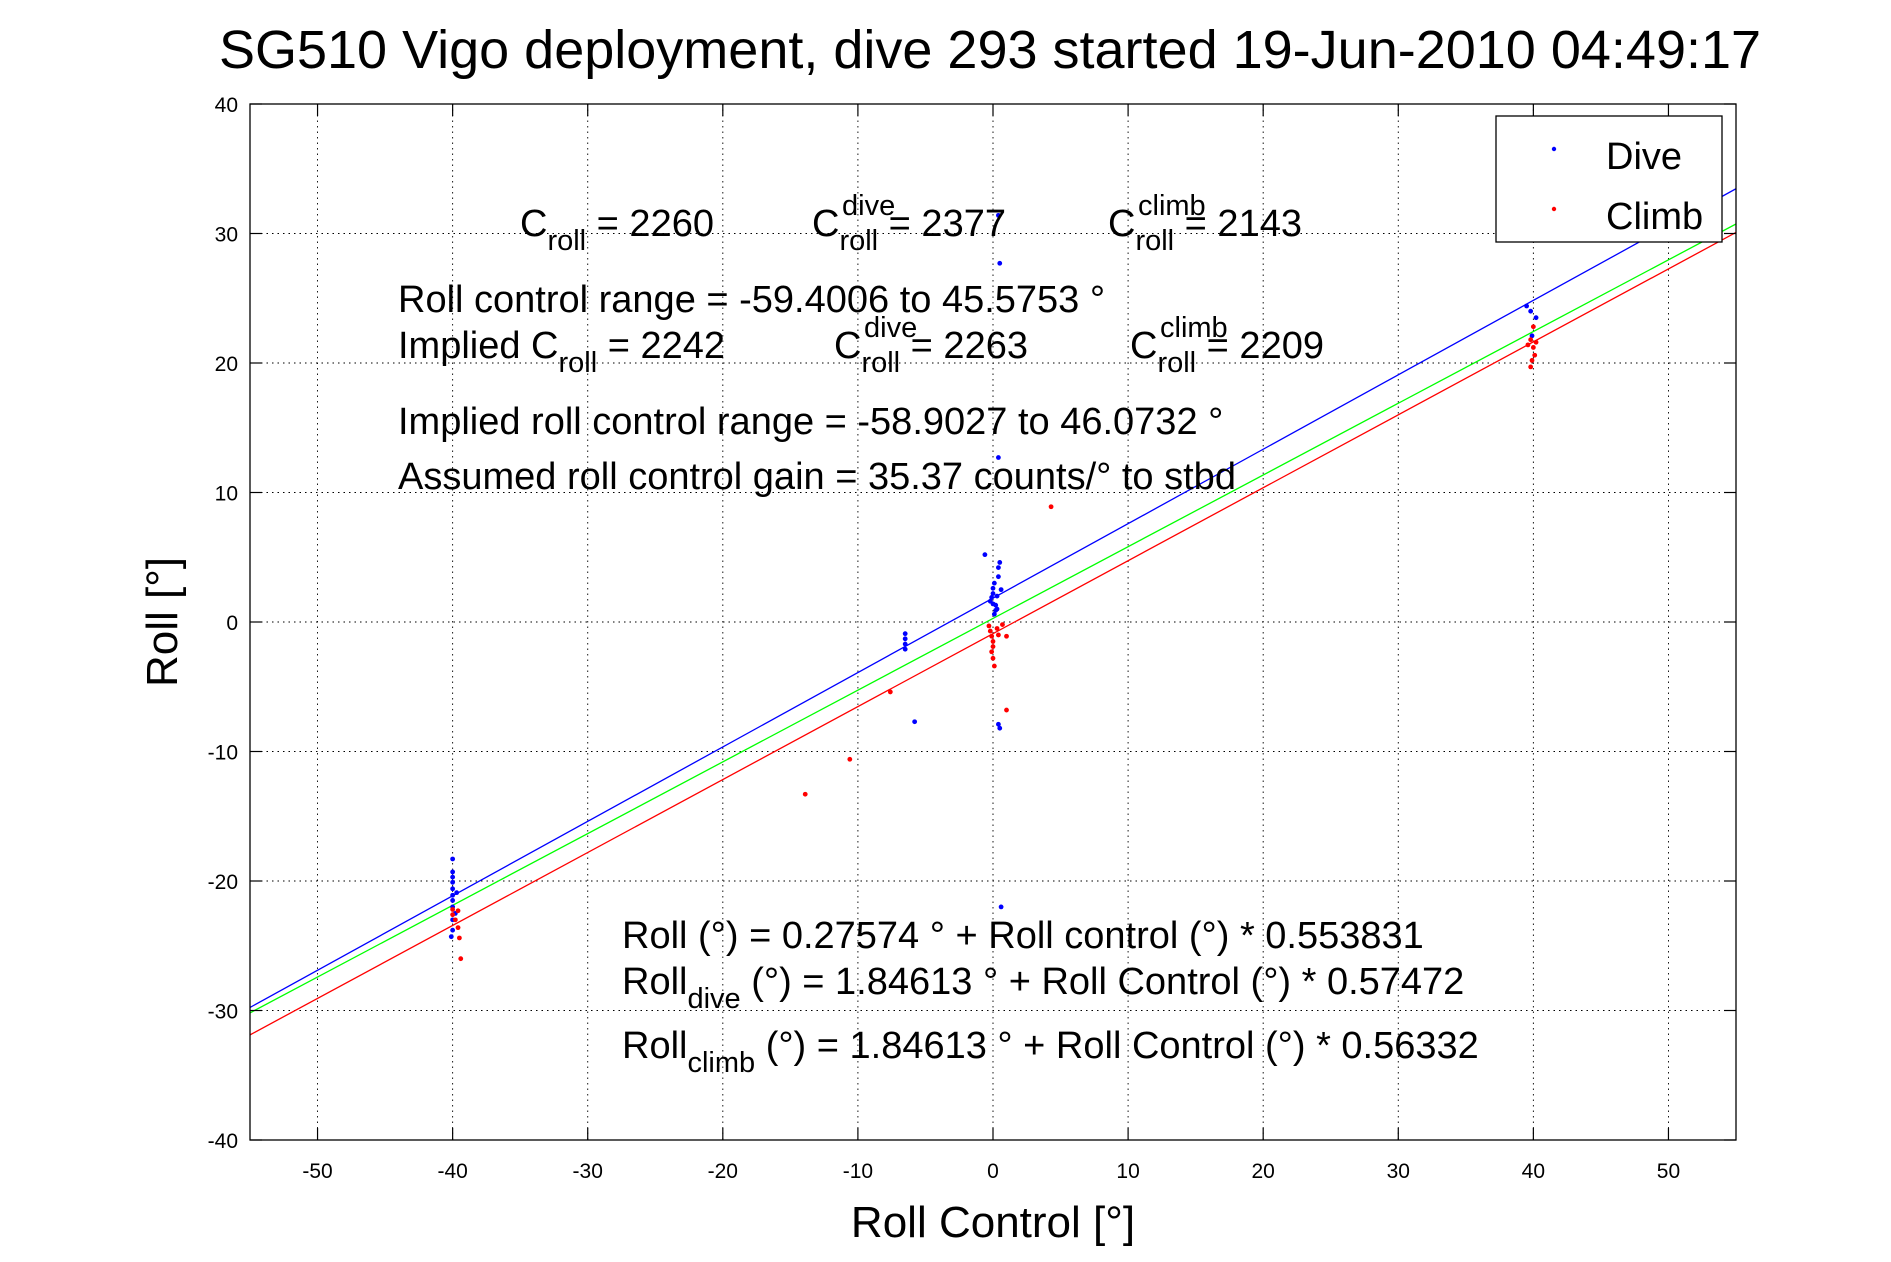 This screenshot has width=1891, height=1262. Describe the element at coordinates (226, 494) in the screenshot. I see `y-tick-label: 10` at that location.